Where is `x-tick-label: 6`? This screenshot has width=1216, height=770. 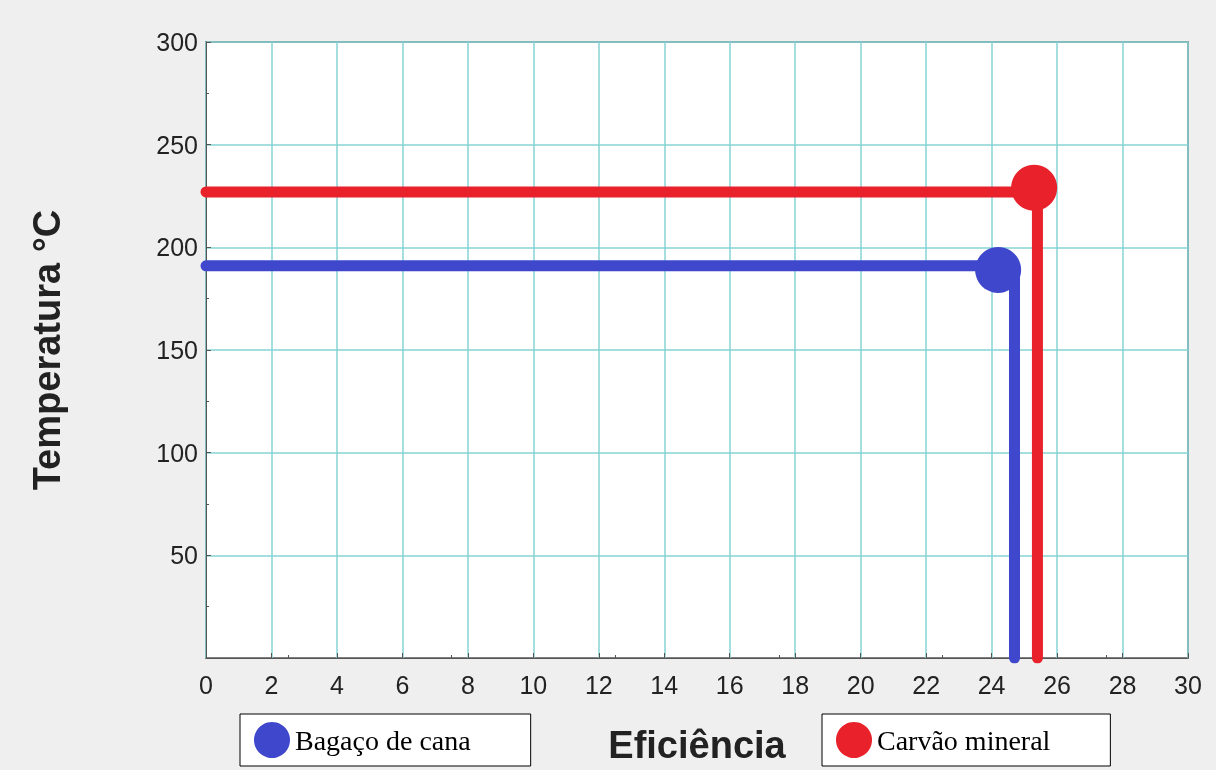
x-tick-label: 6 is located at coordinates (402, 684).